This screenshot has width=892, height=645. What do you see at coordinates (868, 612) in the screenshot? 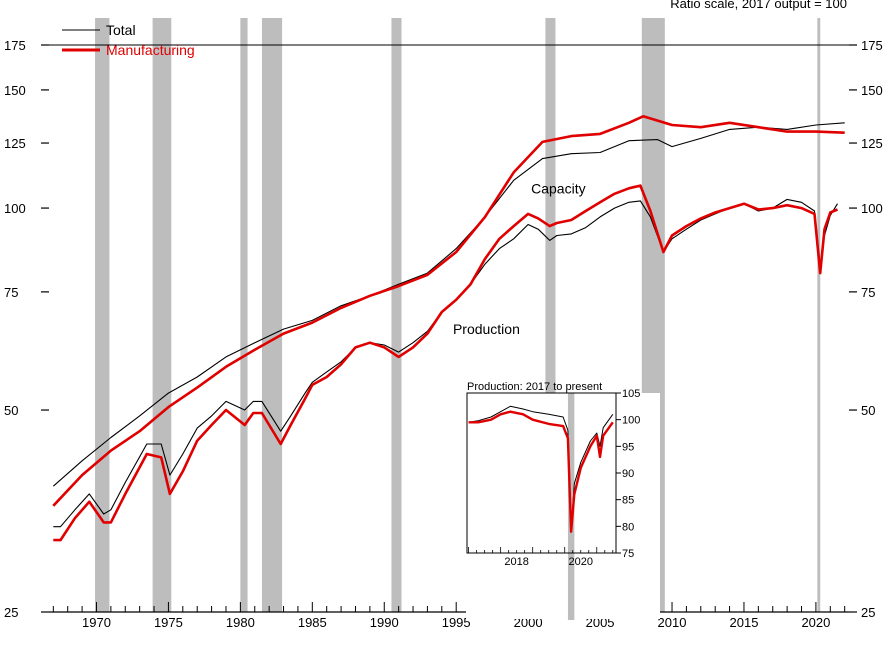
I see `y-tick-label-right-25: 25` at bounding box center [868, 612].